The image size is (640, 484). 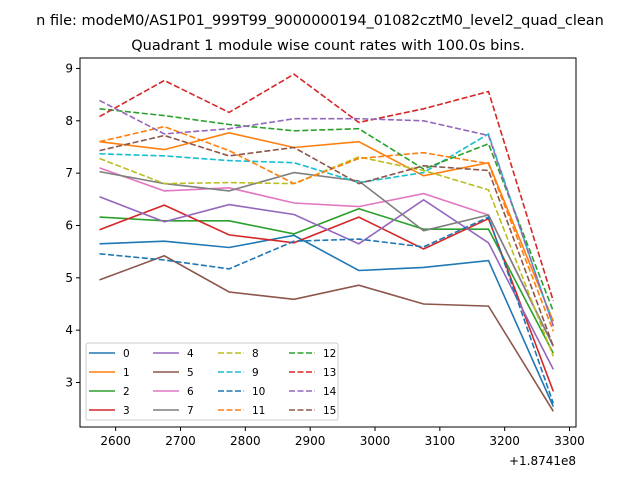 I want to click on legend-label: 12, so click(x=329, y=354).